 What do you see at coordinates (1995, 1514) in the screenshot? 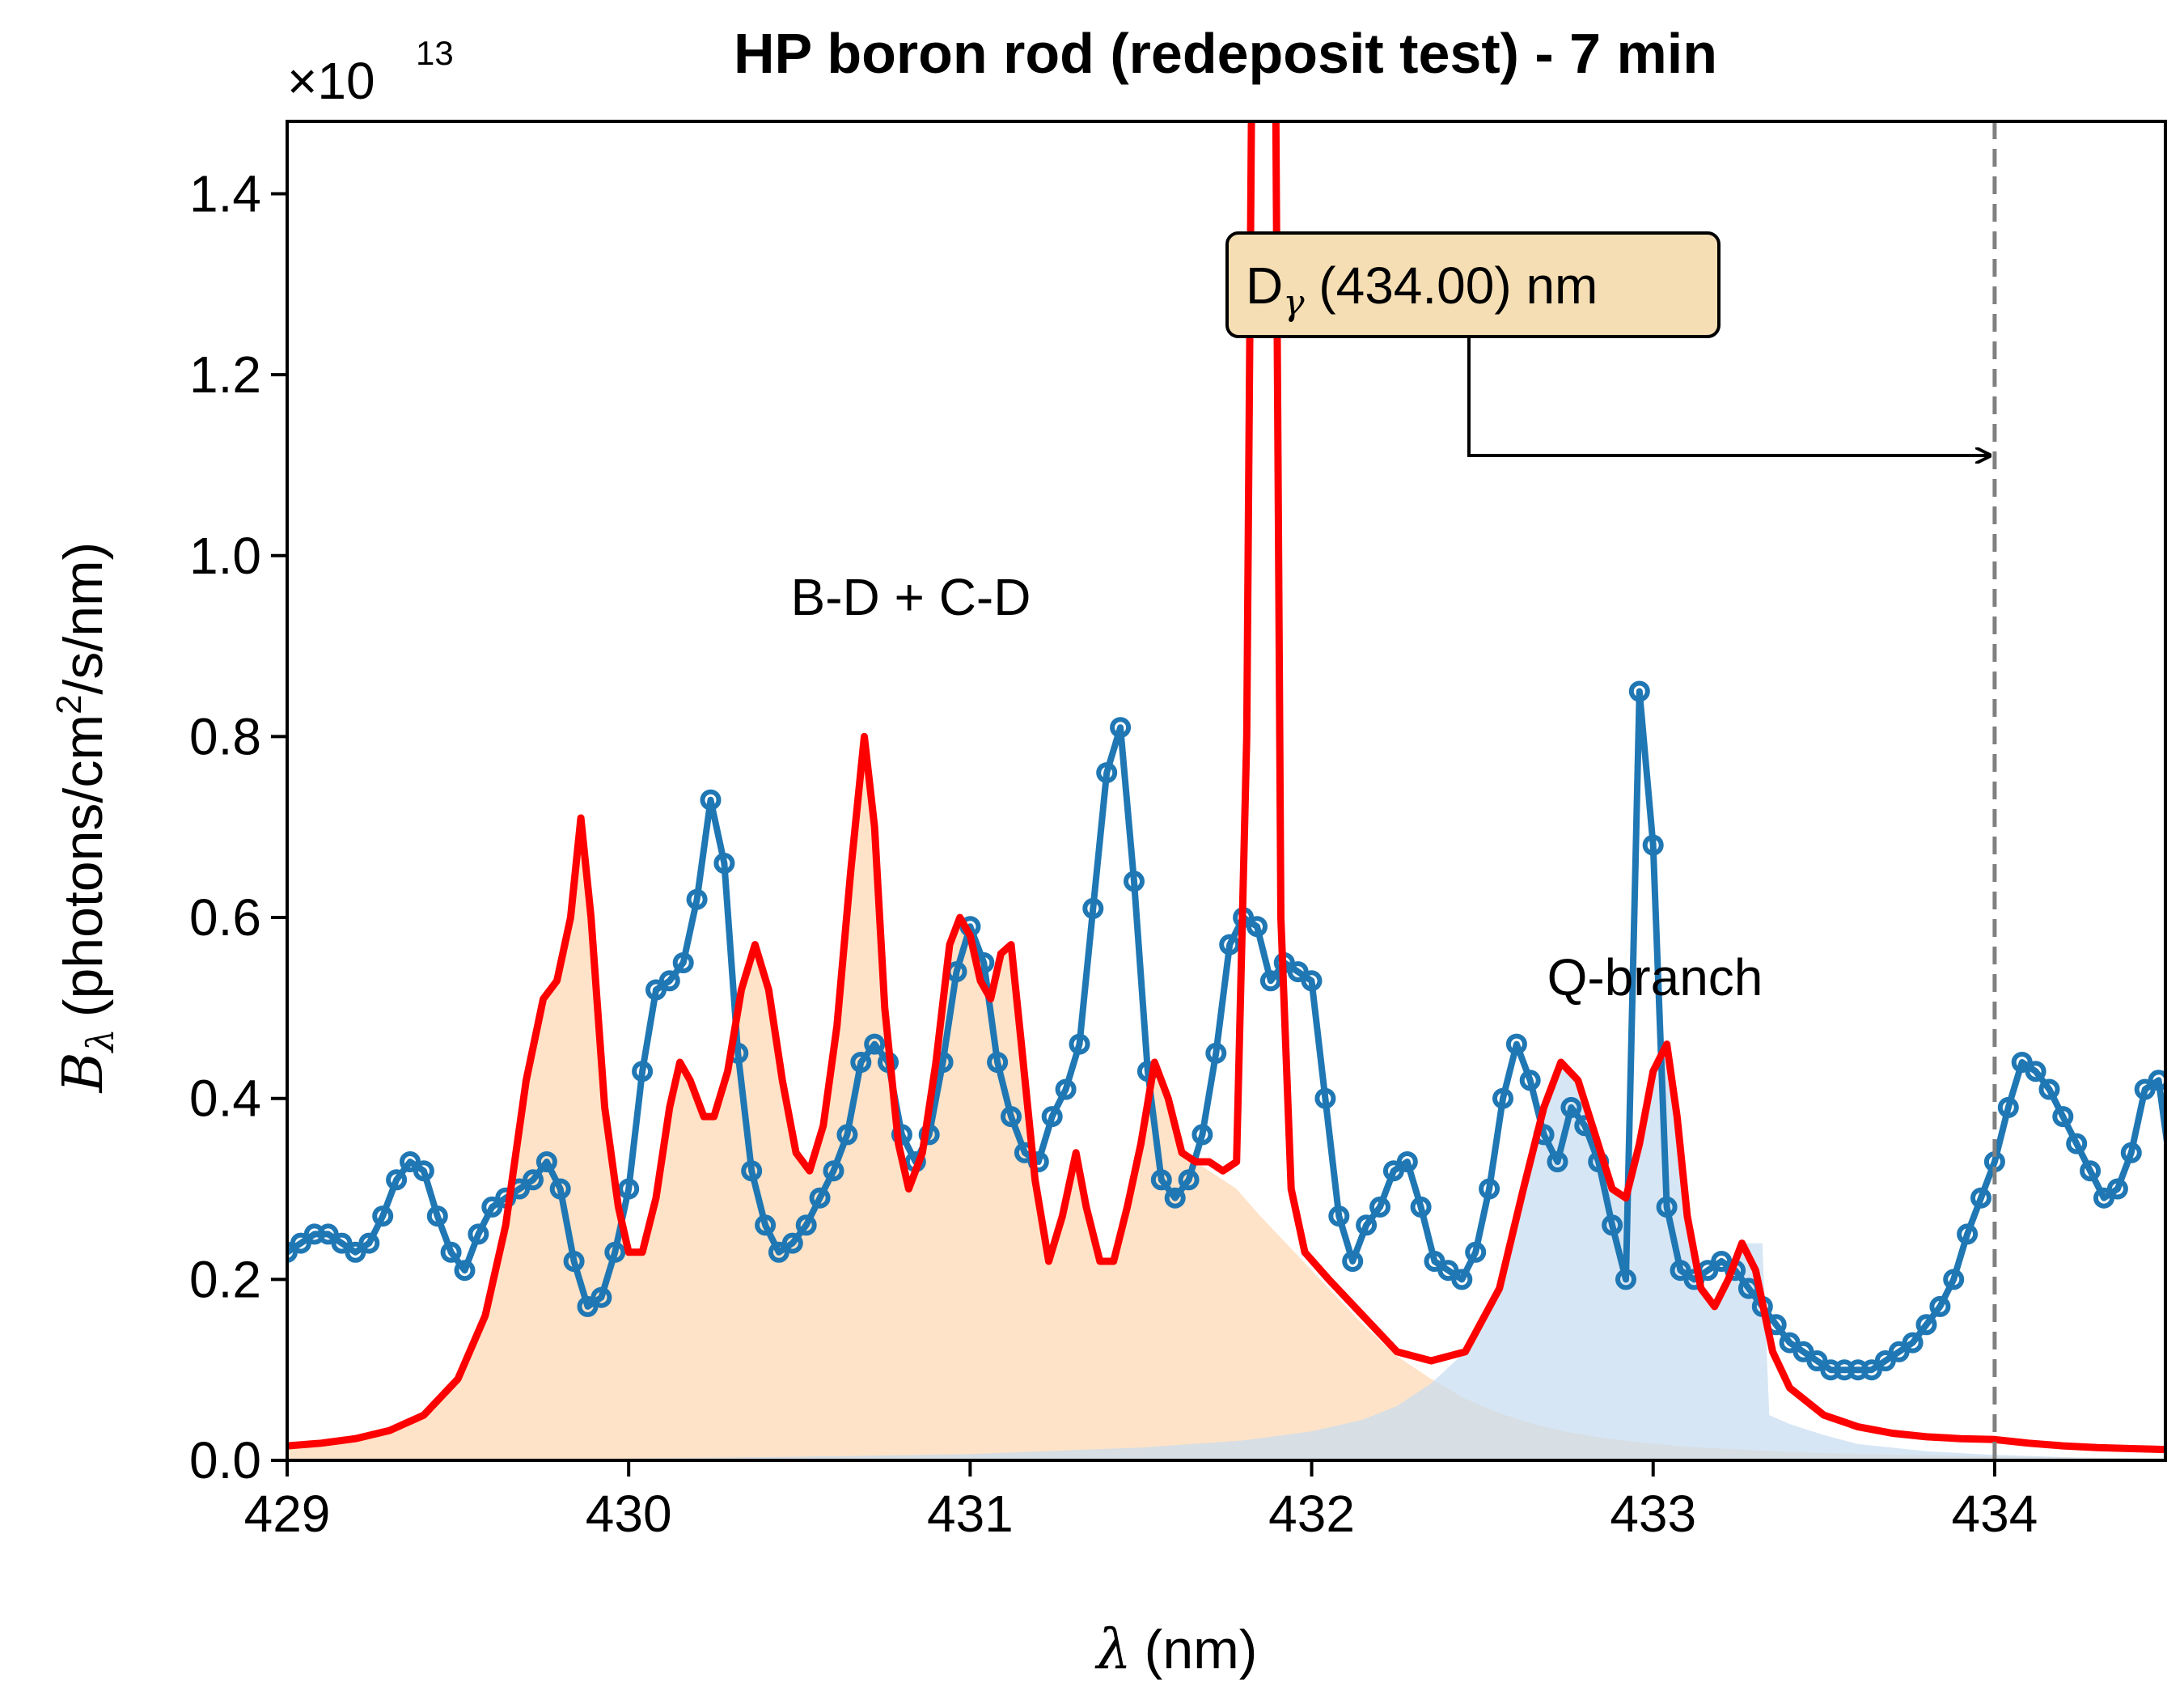
I see `x-tick-label: 434` at bounding box center [1995, 1514].